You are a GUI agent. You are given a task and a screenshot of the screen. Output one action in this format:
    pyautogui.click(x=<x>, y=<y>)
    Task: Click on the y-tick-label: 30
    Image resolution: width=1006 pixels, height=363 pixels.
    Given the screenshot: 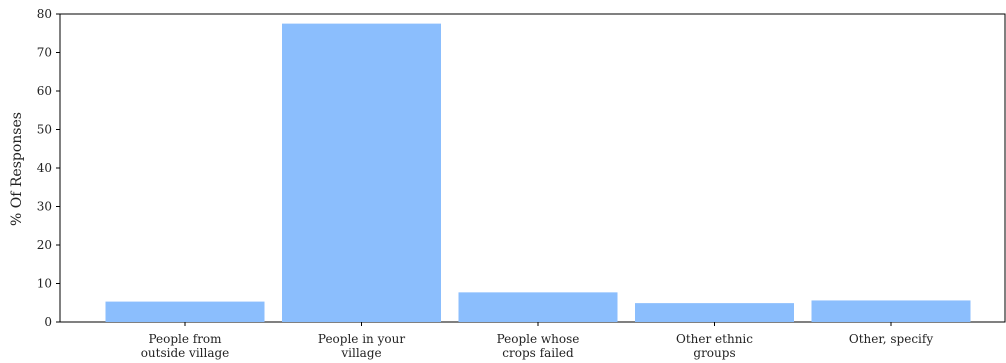 What is the action you would take?
    pyautogui.click(x=44, y=207)
    